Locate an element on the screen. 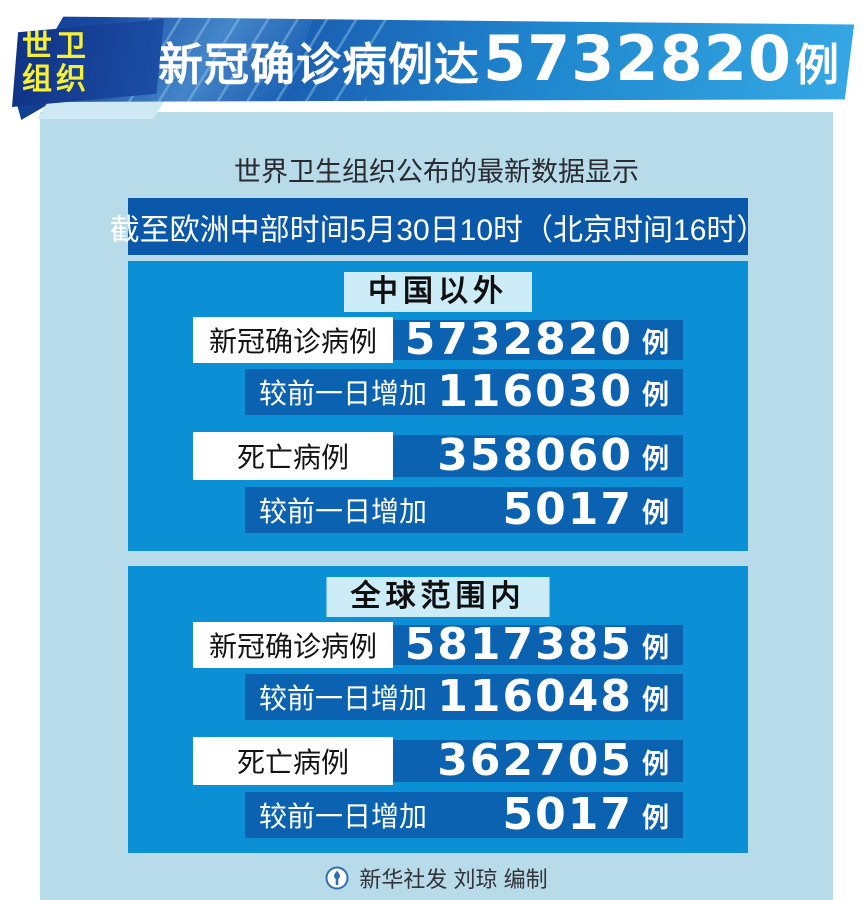 The width and height of the screenshot is (863, 900). confirmed-daily-increase-row: 较前一日增加 116030 例 is located at coordinates (464, 392).